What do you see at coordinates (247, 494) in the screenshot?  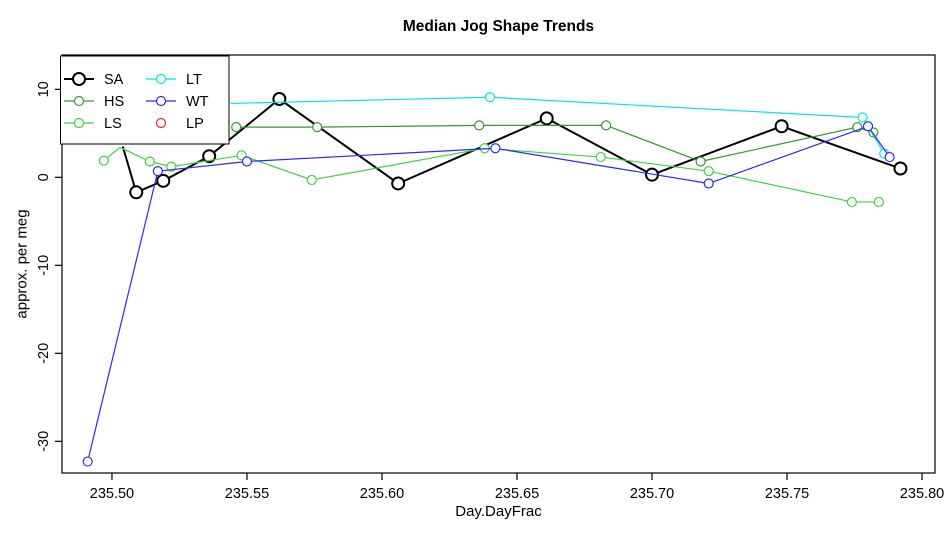 I see `x-tick-label: 235.55` at bounding box center [247, 494].